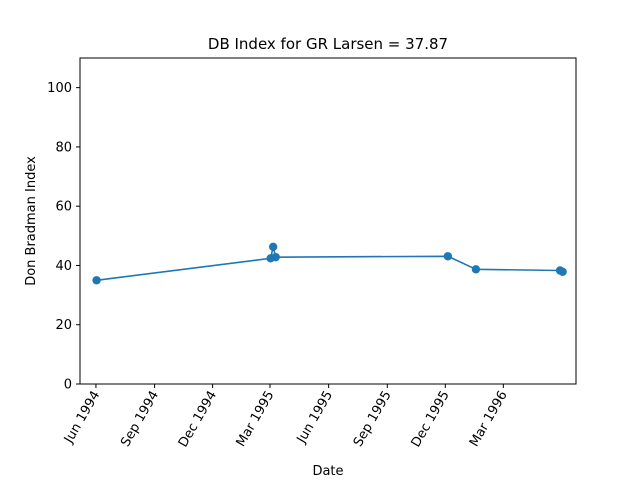 Image resolution: width=640 pixels, height=480 pixels. I want to click on y-tick-label: 60, so click(63, 207).